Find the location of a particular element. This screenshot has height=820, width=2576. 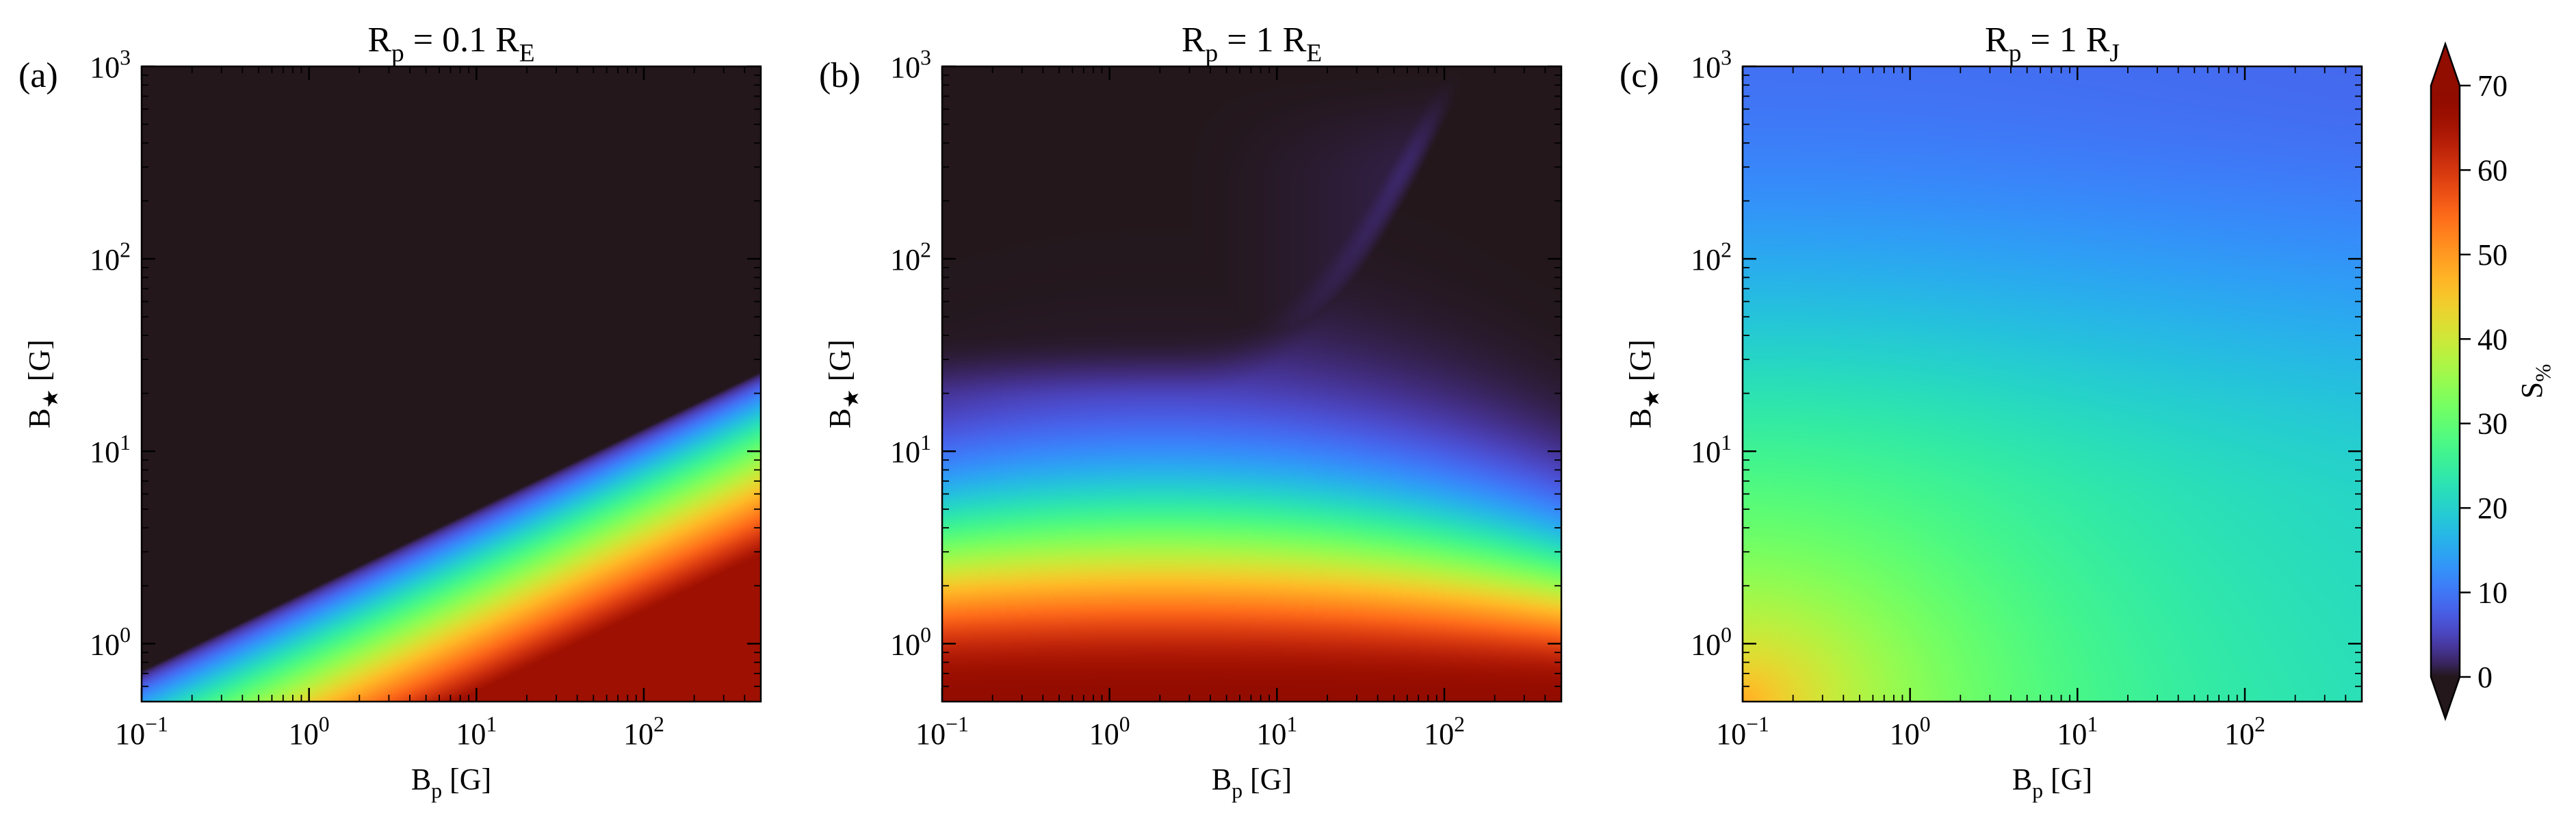

colorbar-tick-label: 40 is located at coordinates (2492, 339).